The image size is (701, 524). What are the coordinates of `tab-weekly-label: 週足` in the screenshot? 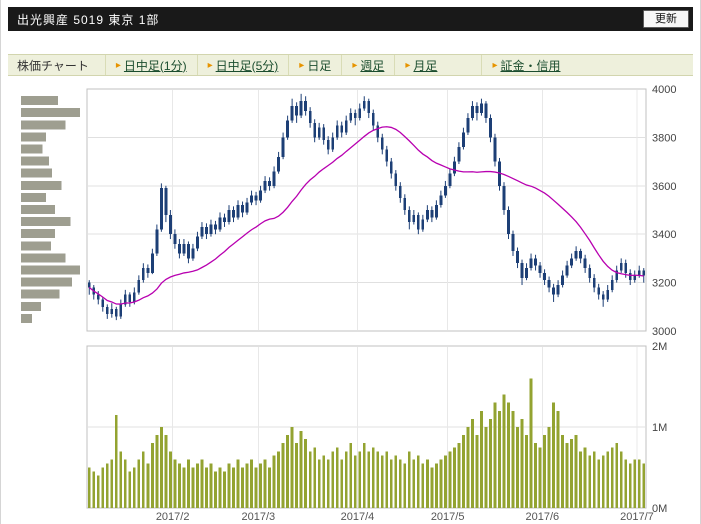 It's located at (372, 65).